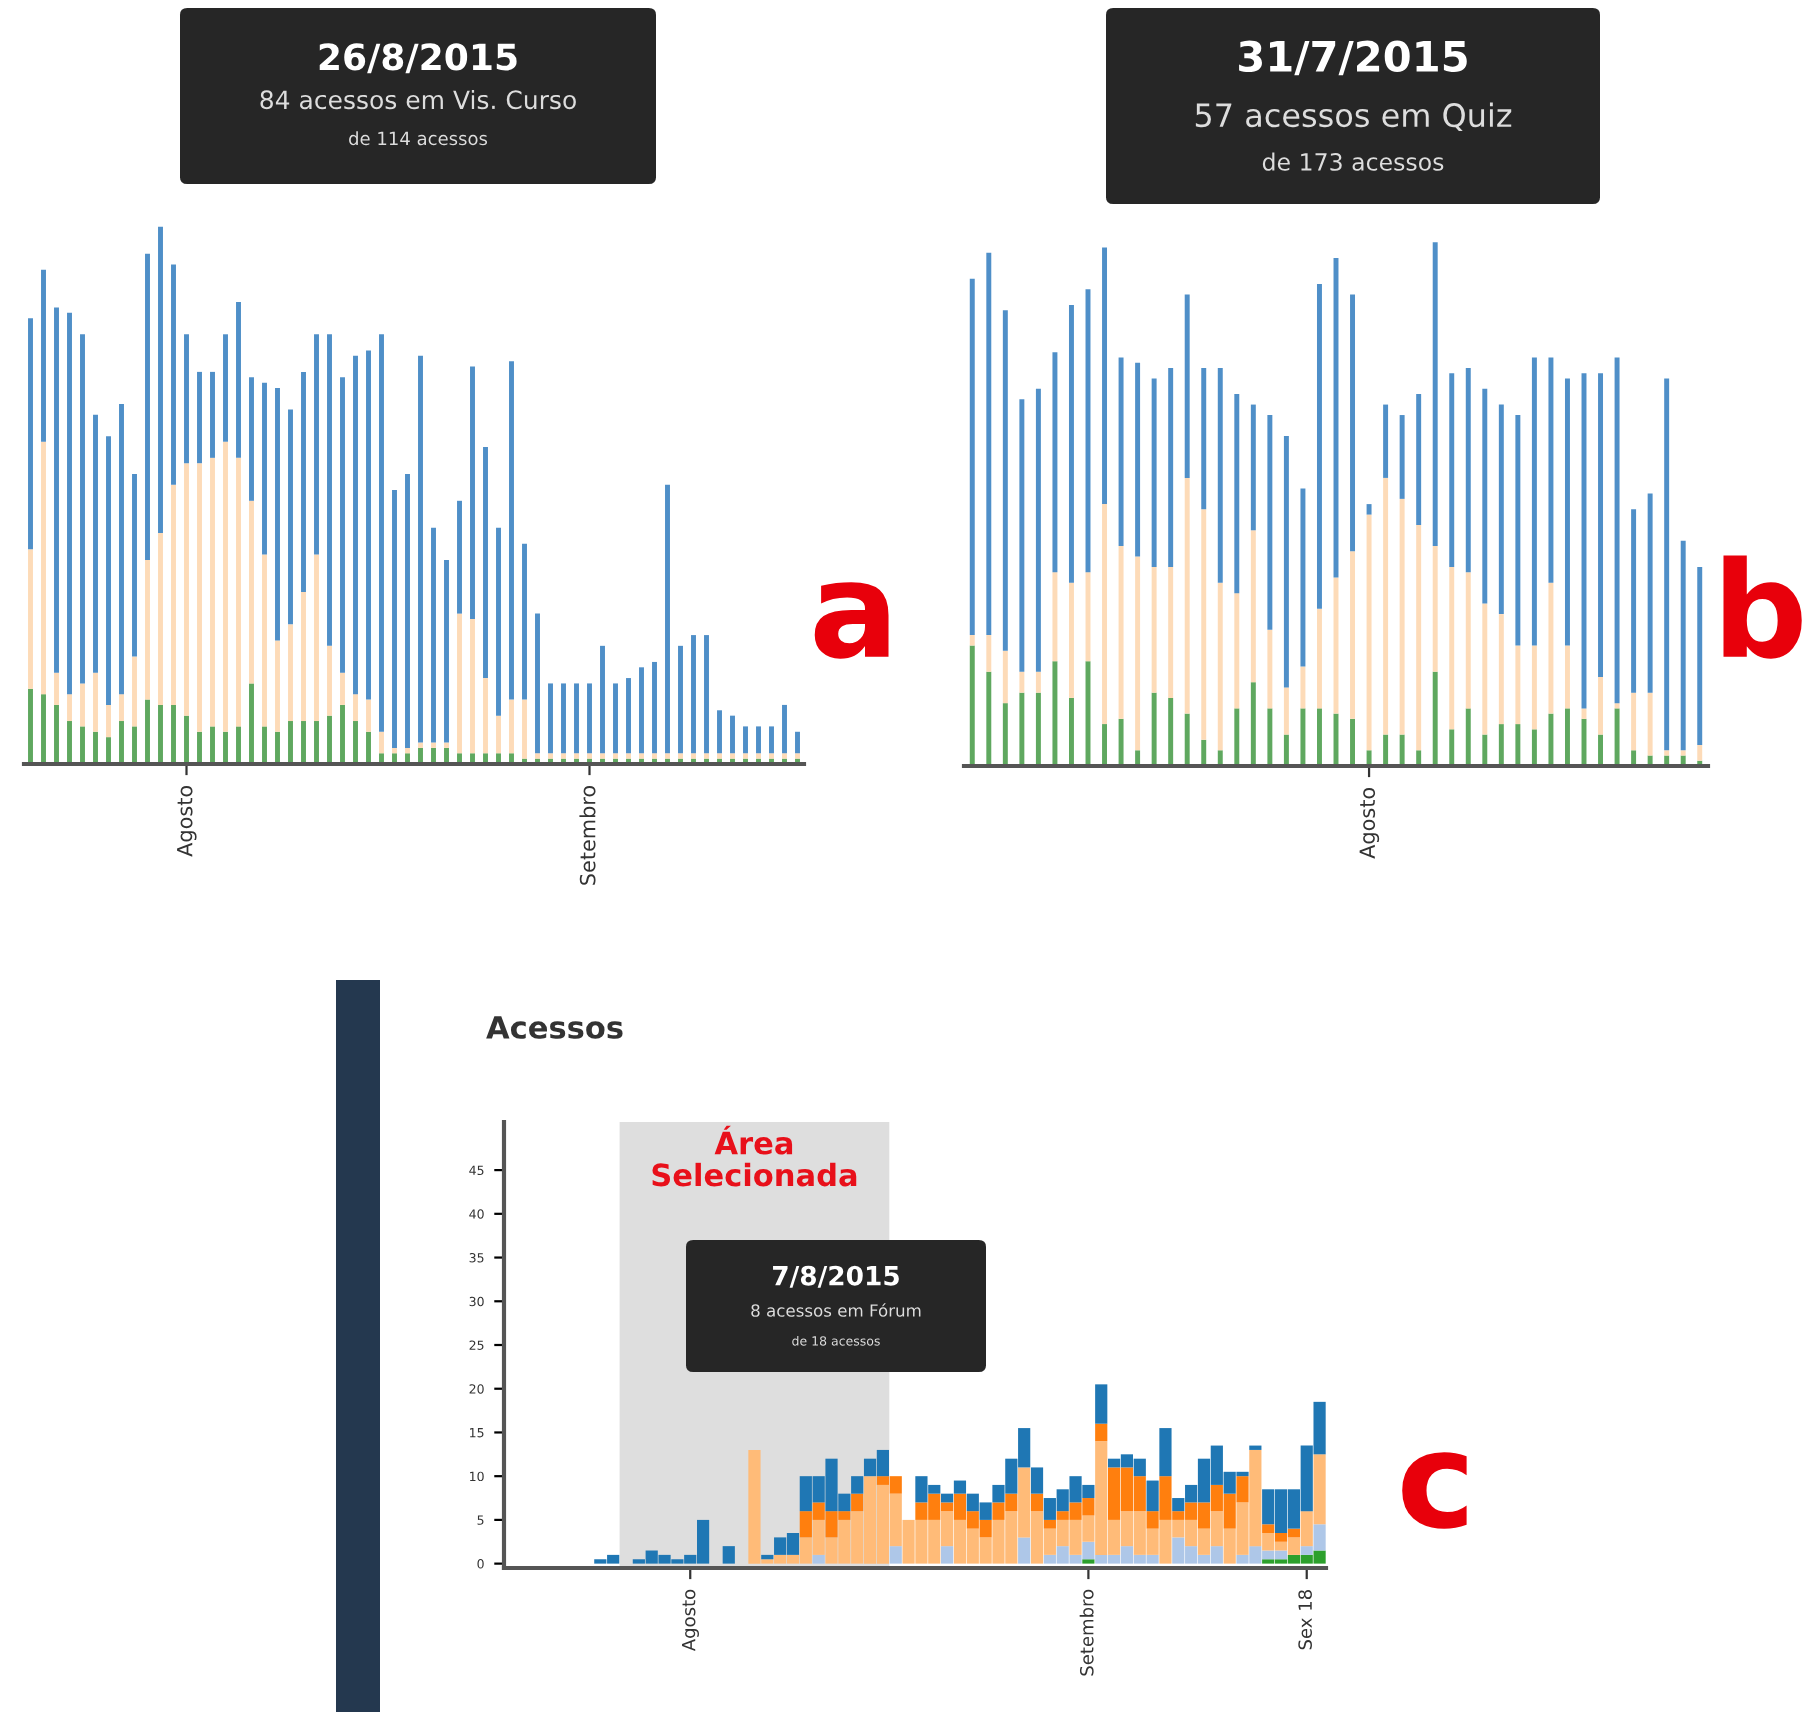 The height and width of the screenshot is (1712, 1808). Describe the element at coordinates (187, 821) in the screenshot. I see `x-tick-label: Agosto` at that location.